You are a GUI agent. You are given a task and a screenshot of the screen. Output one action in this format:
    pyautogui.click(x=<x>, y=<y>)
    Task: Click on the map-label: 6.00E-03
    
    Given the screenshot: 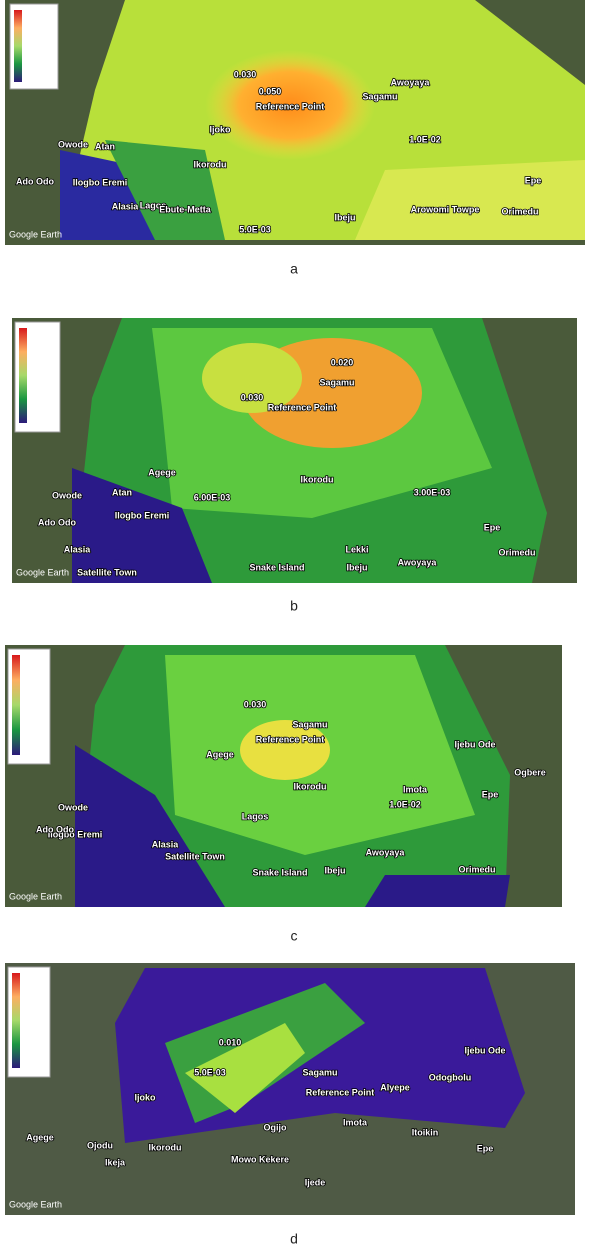 What is the action you would take?
    pyautogui.click(x=212, y=497)
    